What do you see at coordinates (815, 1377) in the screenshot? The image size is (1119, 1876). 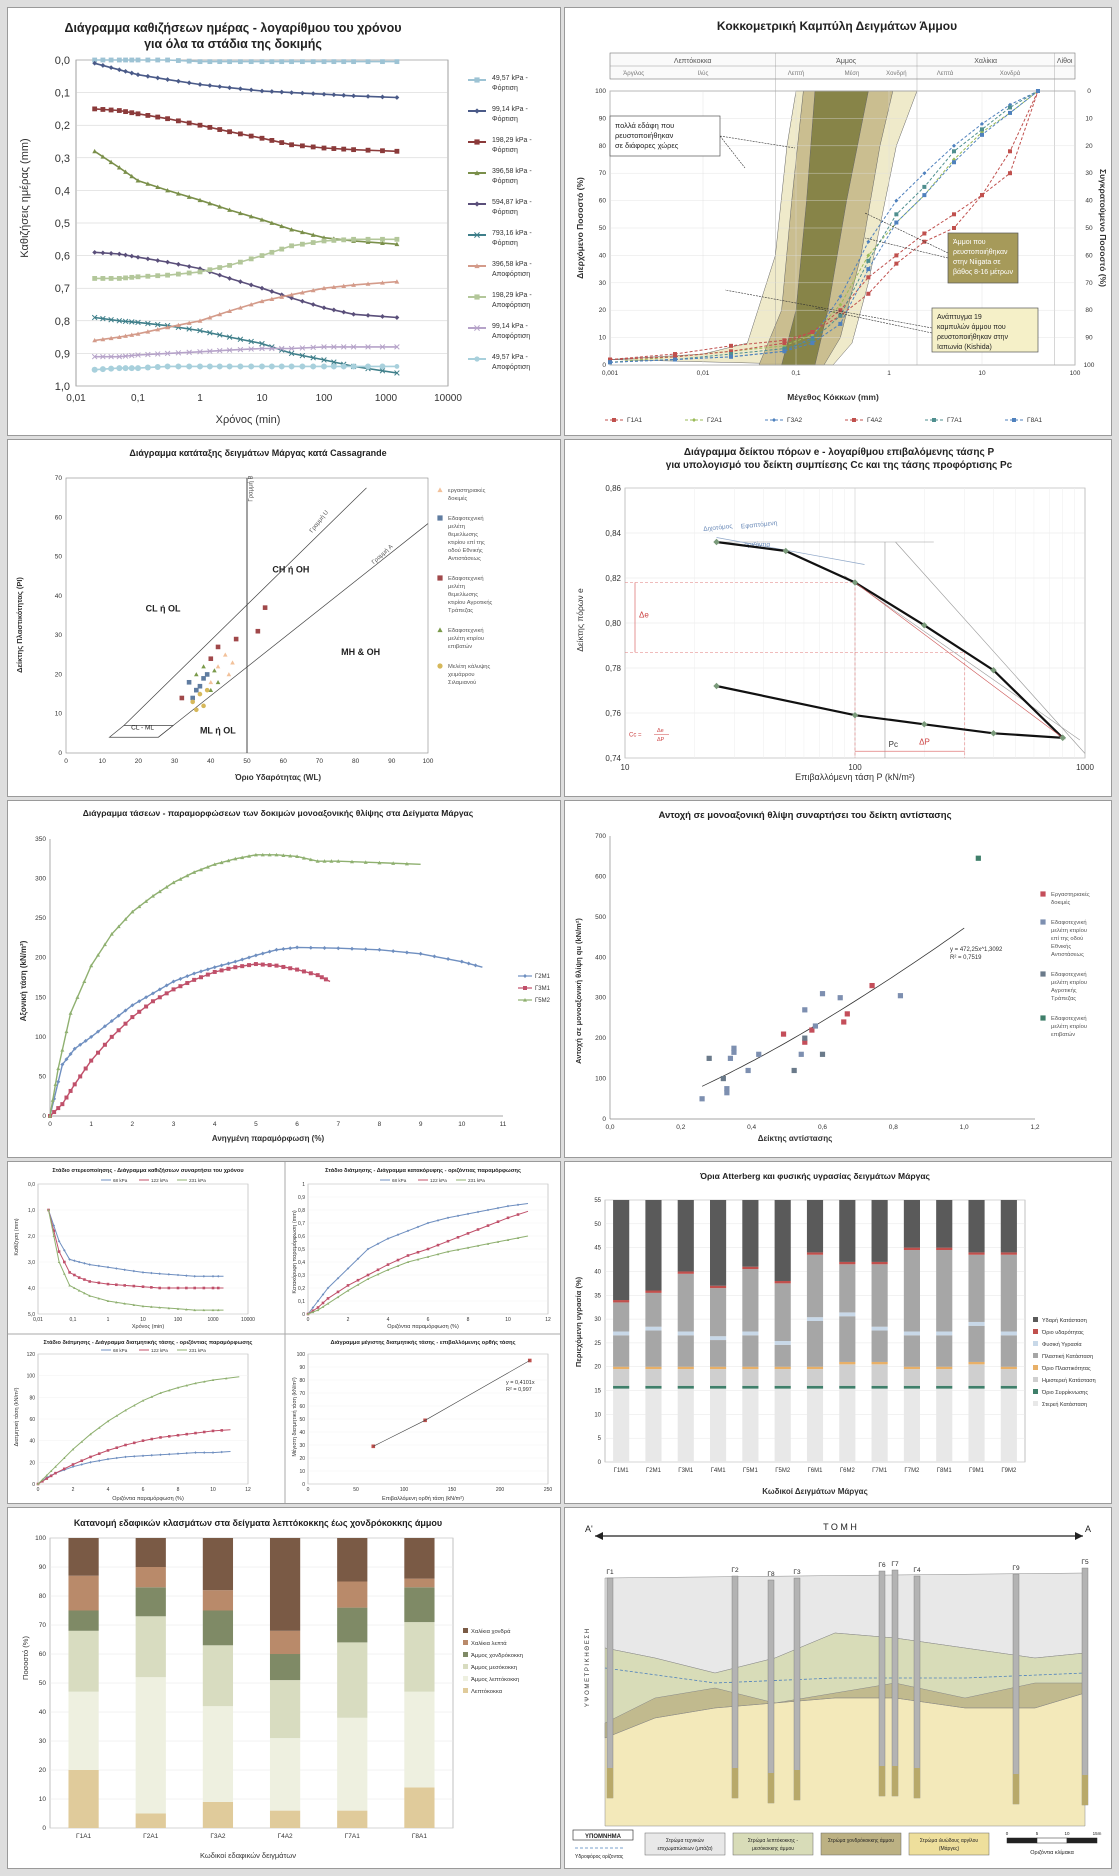 I see `bar-semisolid` at bounding box center [815, 1377].